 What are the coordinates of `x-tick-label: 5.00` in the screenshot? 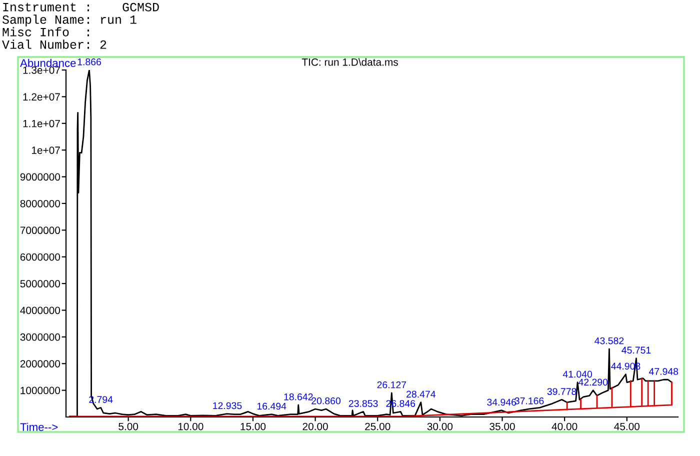 It's located at (128, 426).